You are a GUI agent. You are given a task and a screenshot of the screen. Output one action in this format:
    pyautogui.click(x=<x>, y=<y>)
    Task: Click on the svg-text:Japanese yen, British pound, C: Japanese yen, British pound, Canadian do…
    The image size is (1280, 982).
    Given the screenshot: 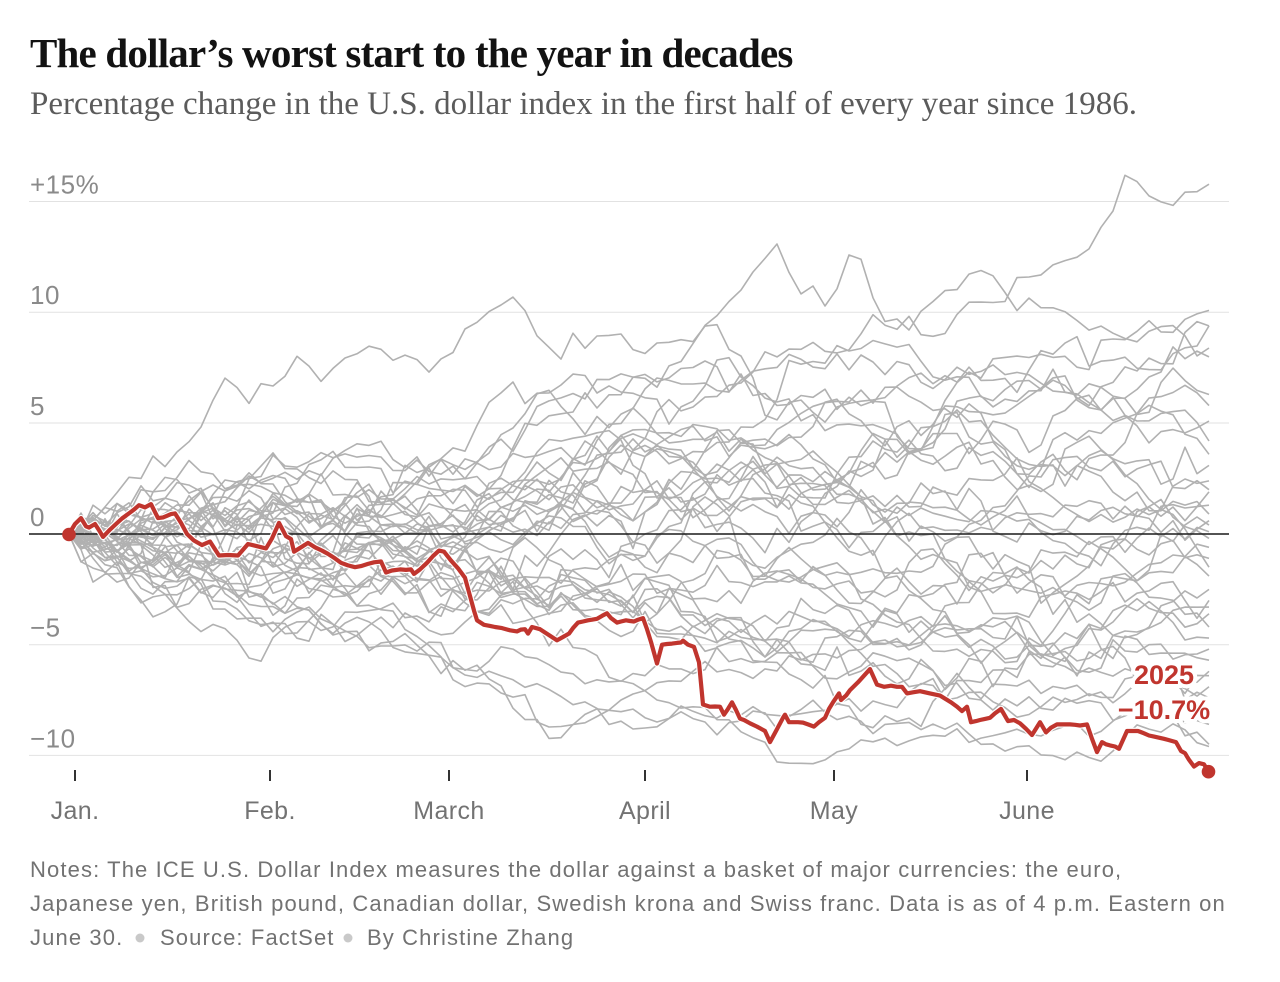 What is the action you would take?
    pyautogui.click(x=628, y=903)
    